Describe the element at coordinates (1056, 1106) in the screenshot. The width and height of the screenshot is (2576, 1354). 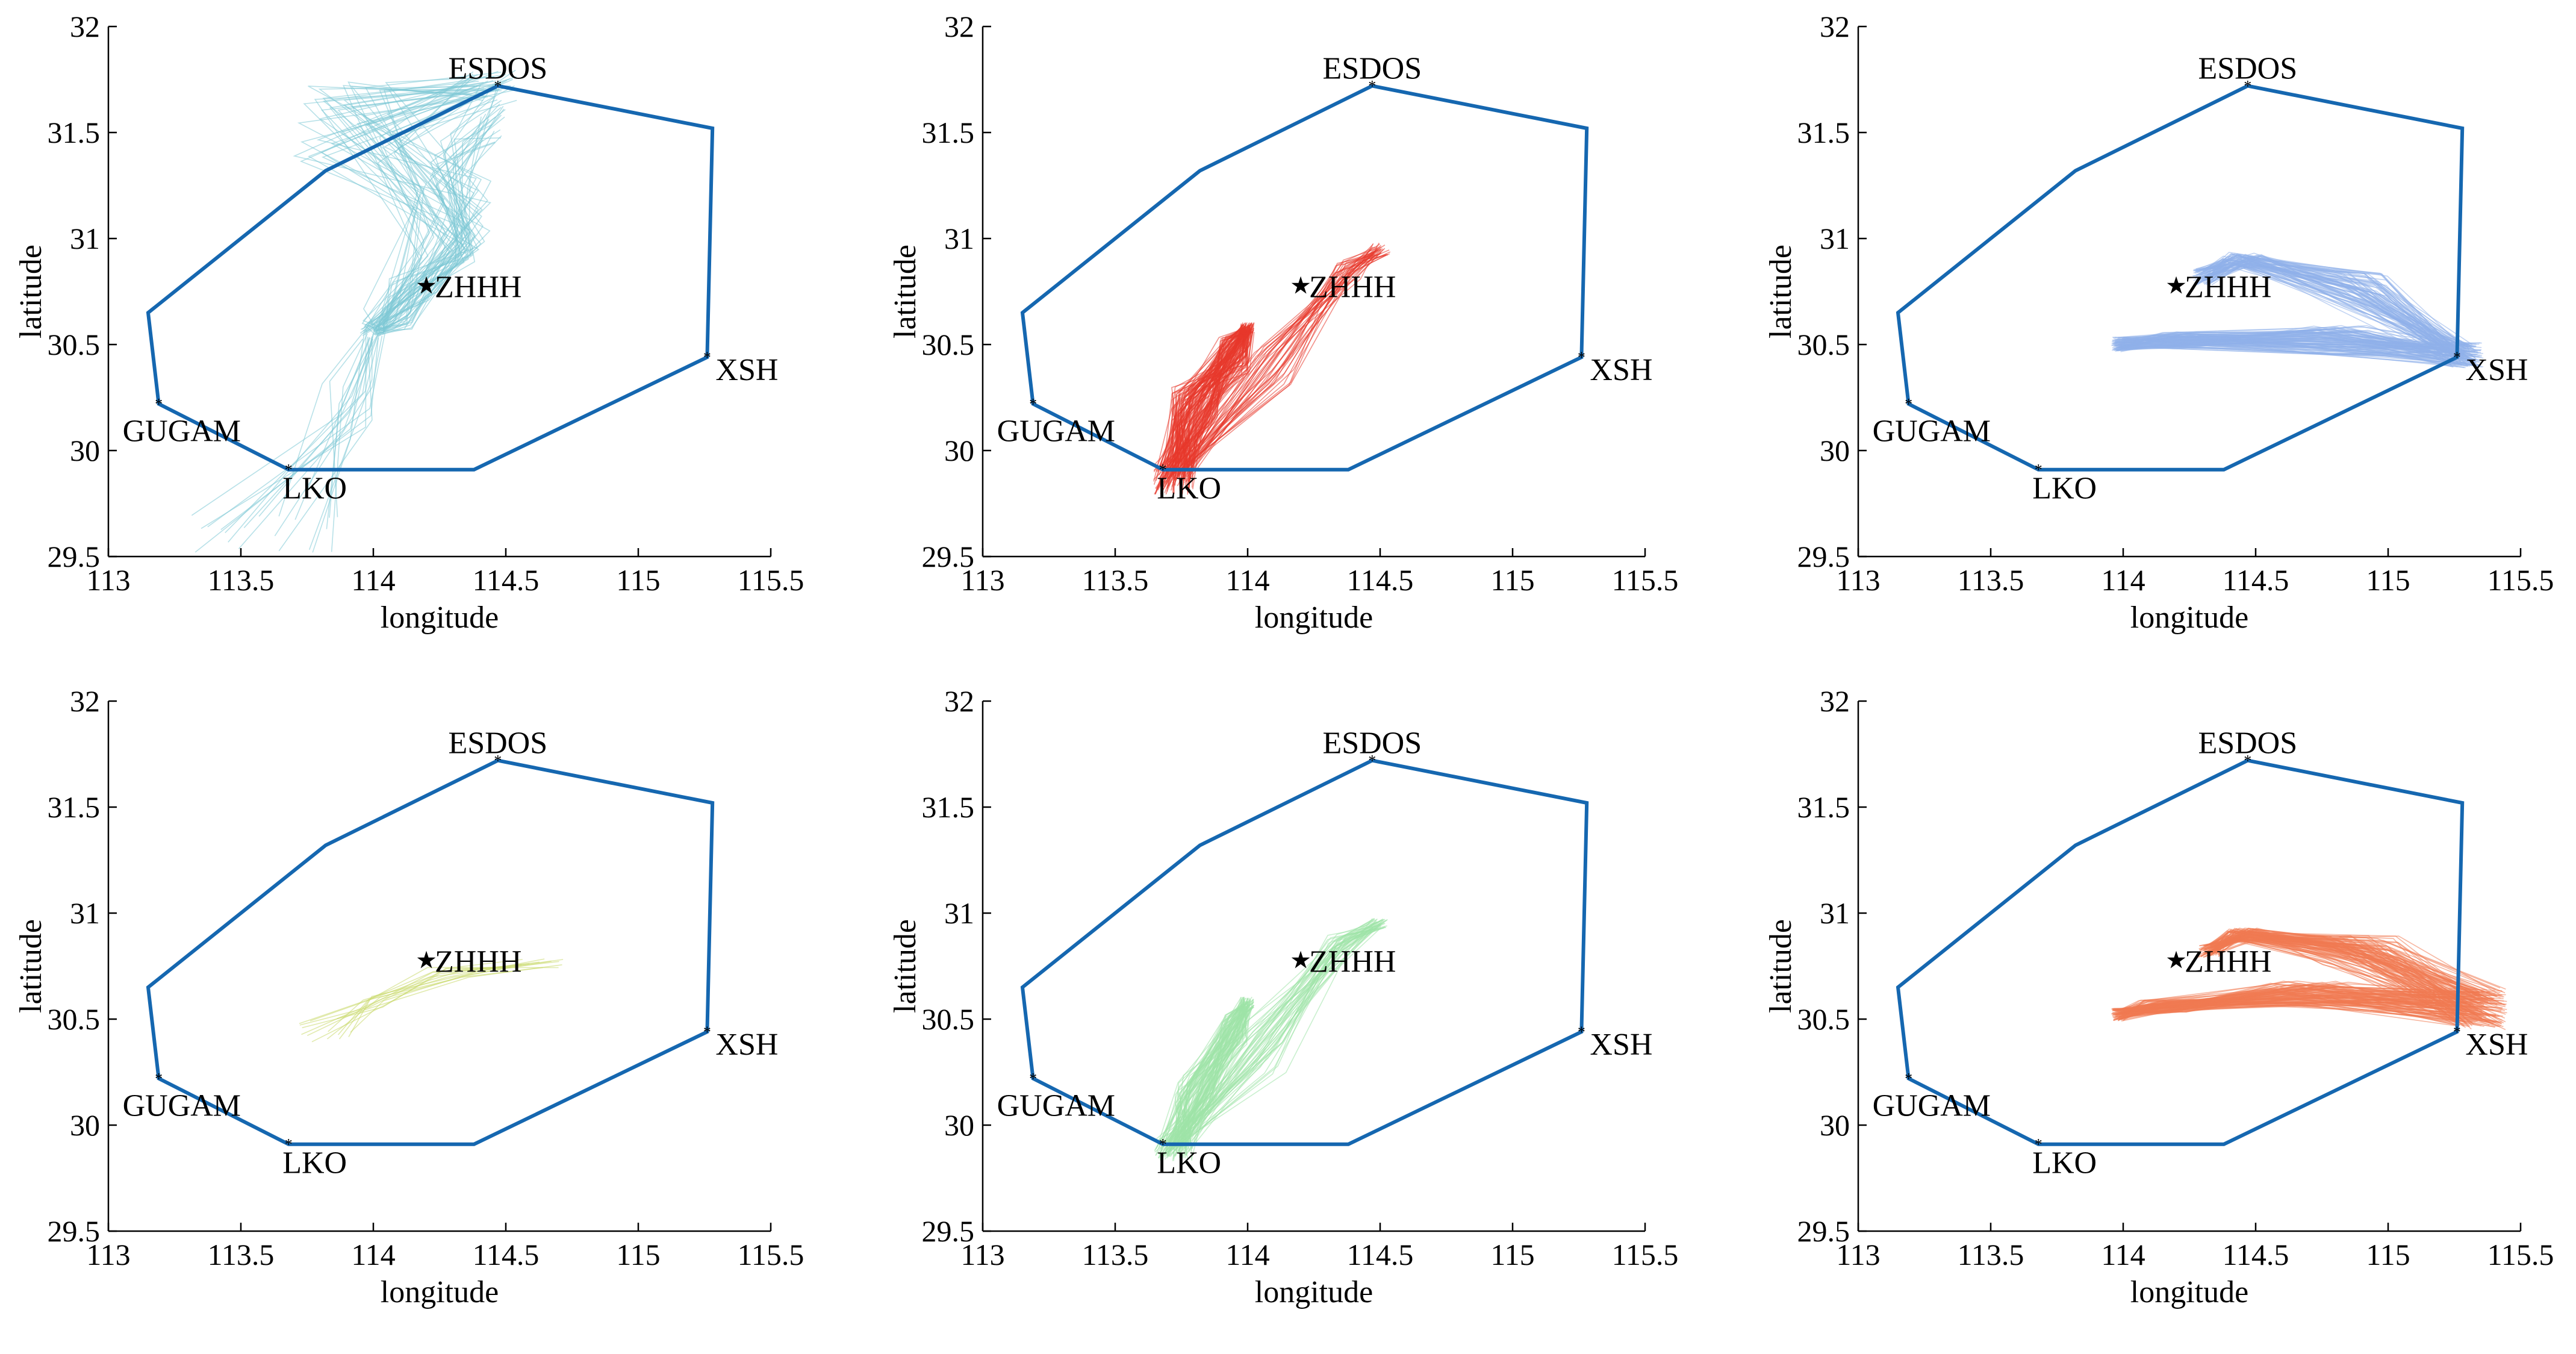
I see `waypoint-label-gugam: GUGAM` at that location.